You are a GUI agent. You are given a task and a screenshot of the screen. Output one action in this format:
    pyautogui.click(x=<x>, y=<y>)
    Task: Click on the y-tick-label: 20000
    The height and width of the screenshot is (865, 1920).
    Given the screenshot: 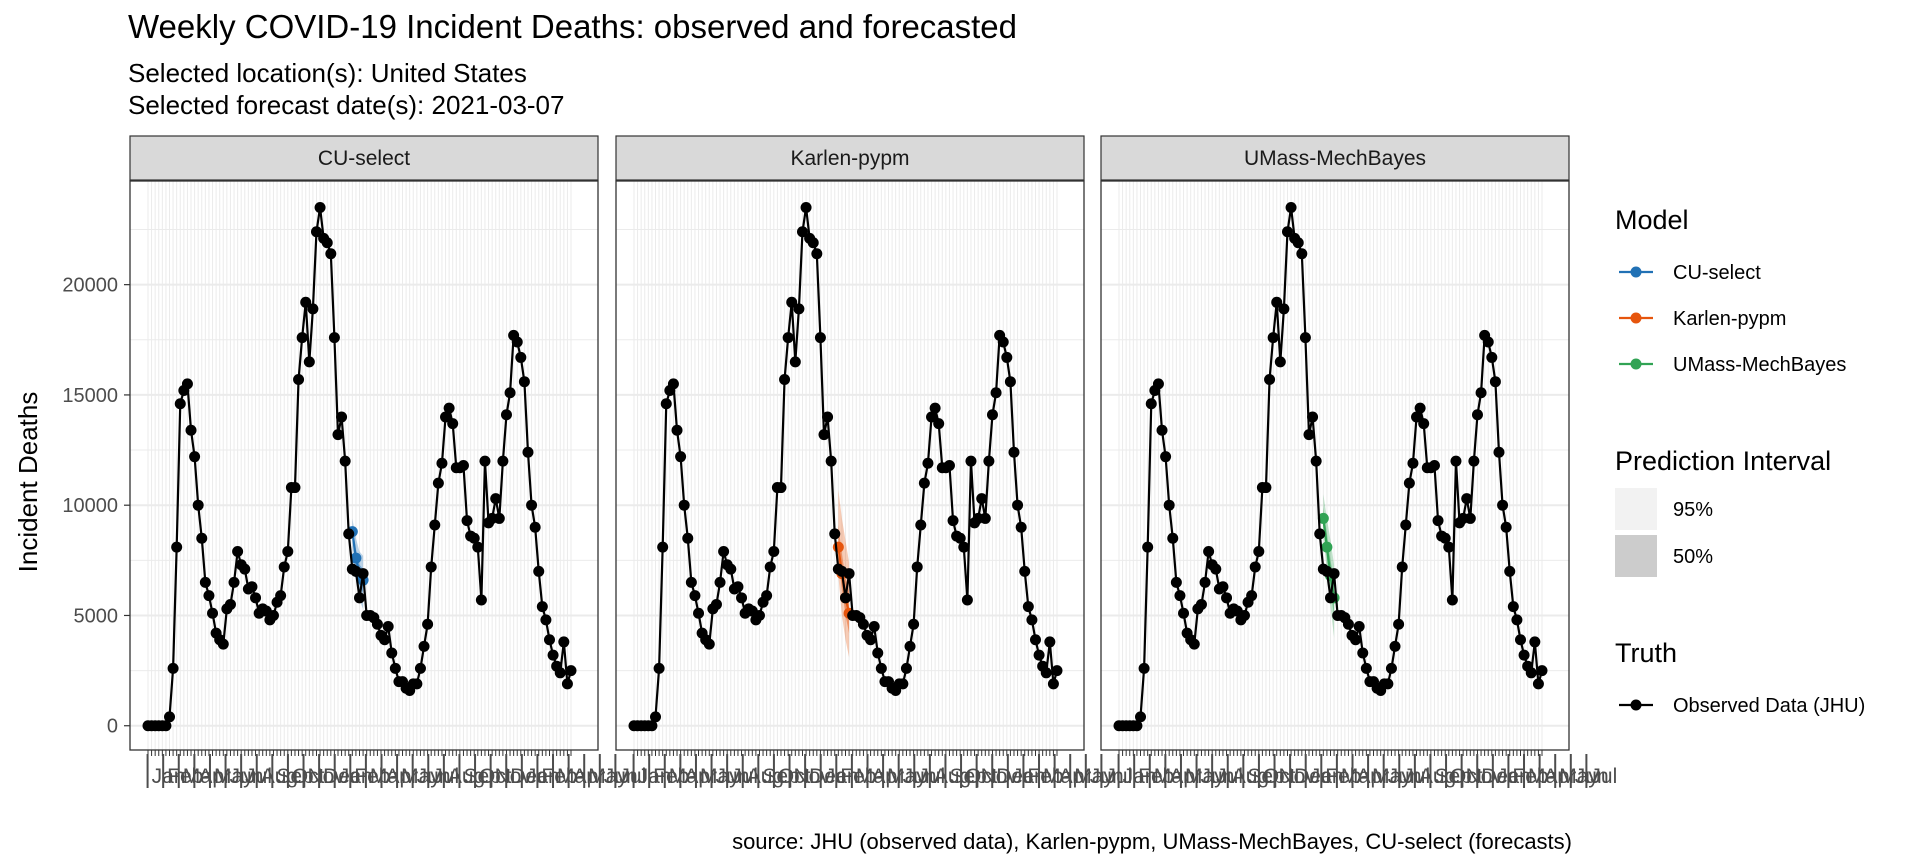 What is the action you would take?
    pyautogui.click(x=90, y=286)
    